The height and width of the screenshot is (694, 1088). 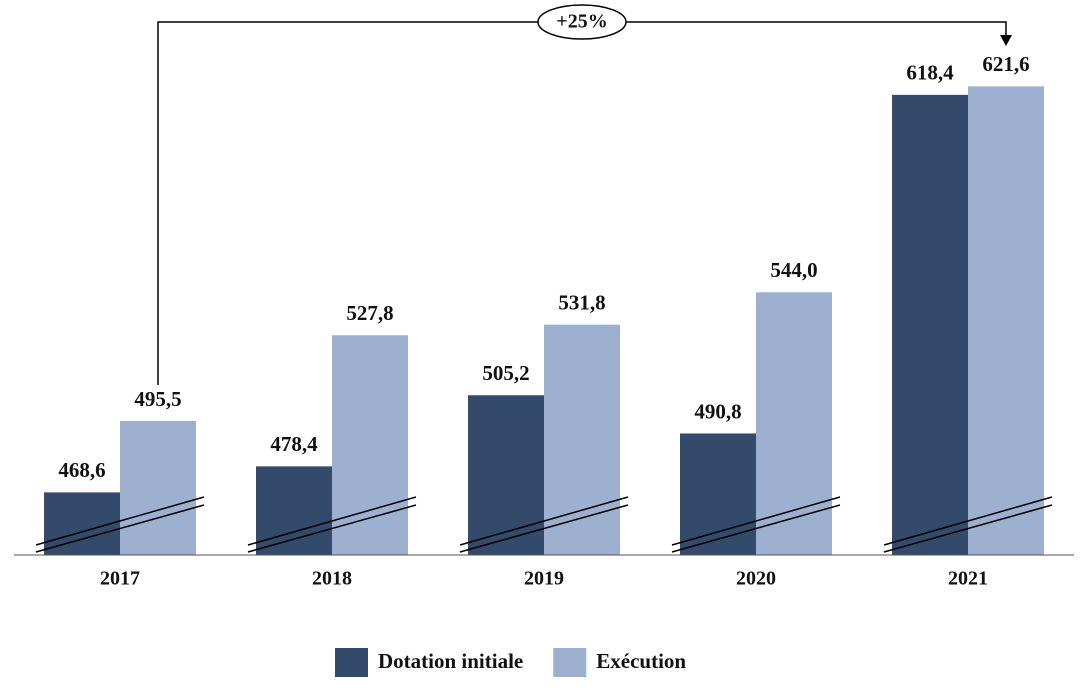 I want to click on value-label: 618,4, so click(x=930, y=73).